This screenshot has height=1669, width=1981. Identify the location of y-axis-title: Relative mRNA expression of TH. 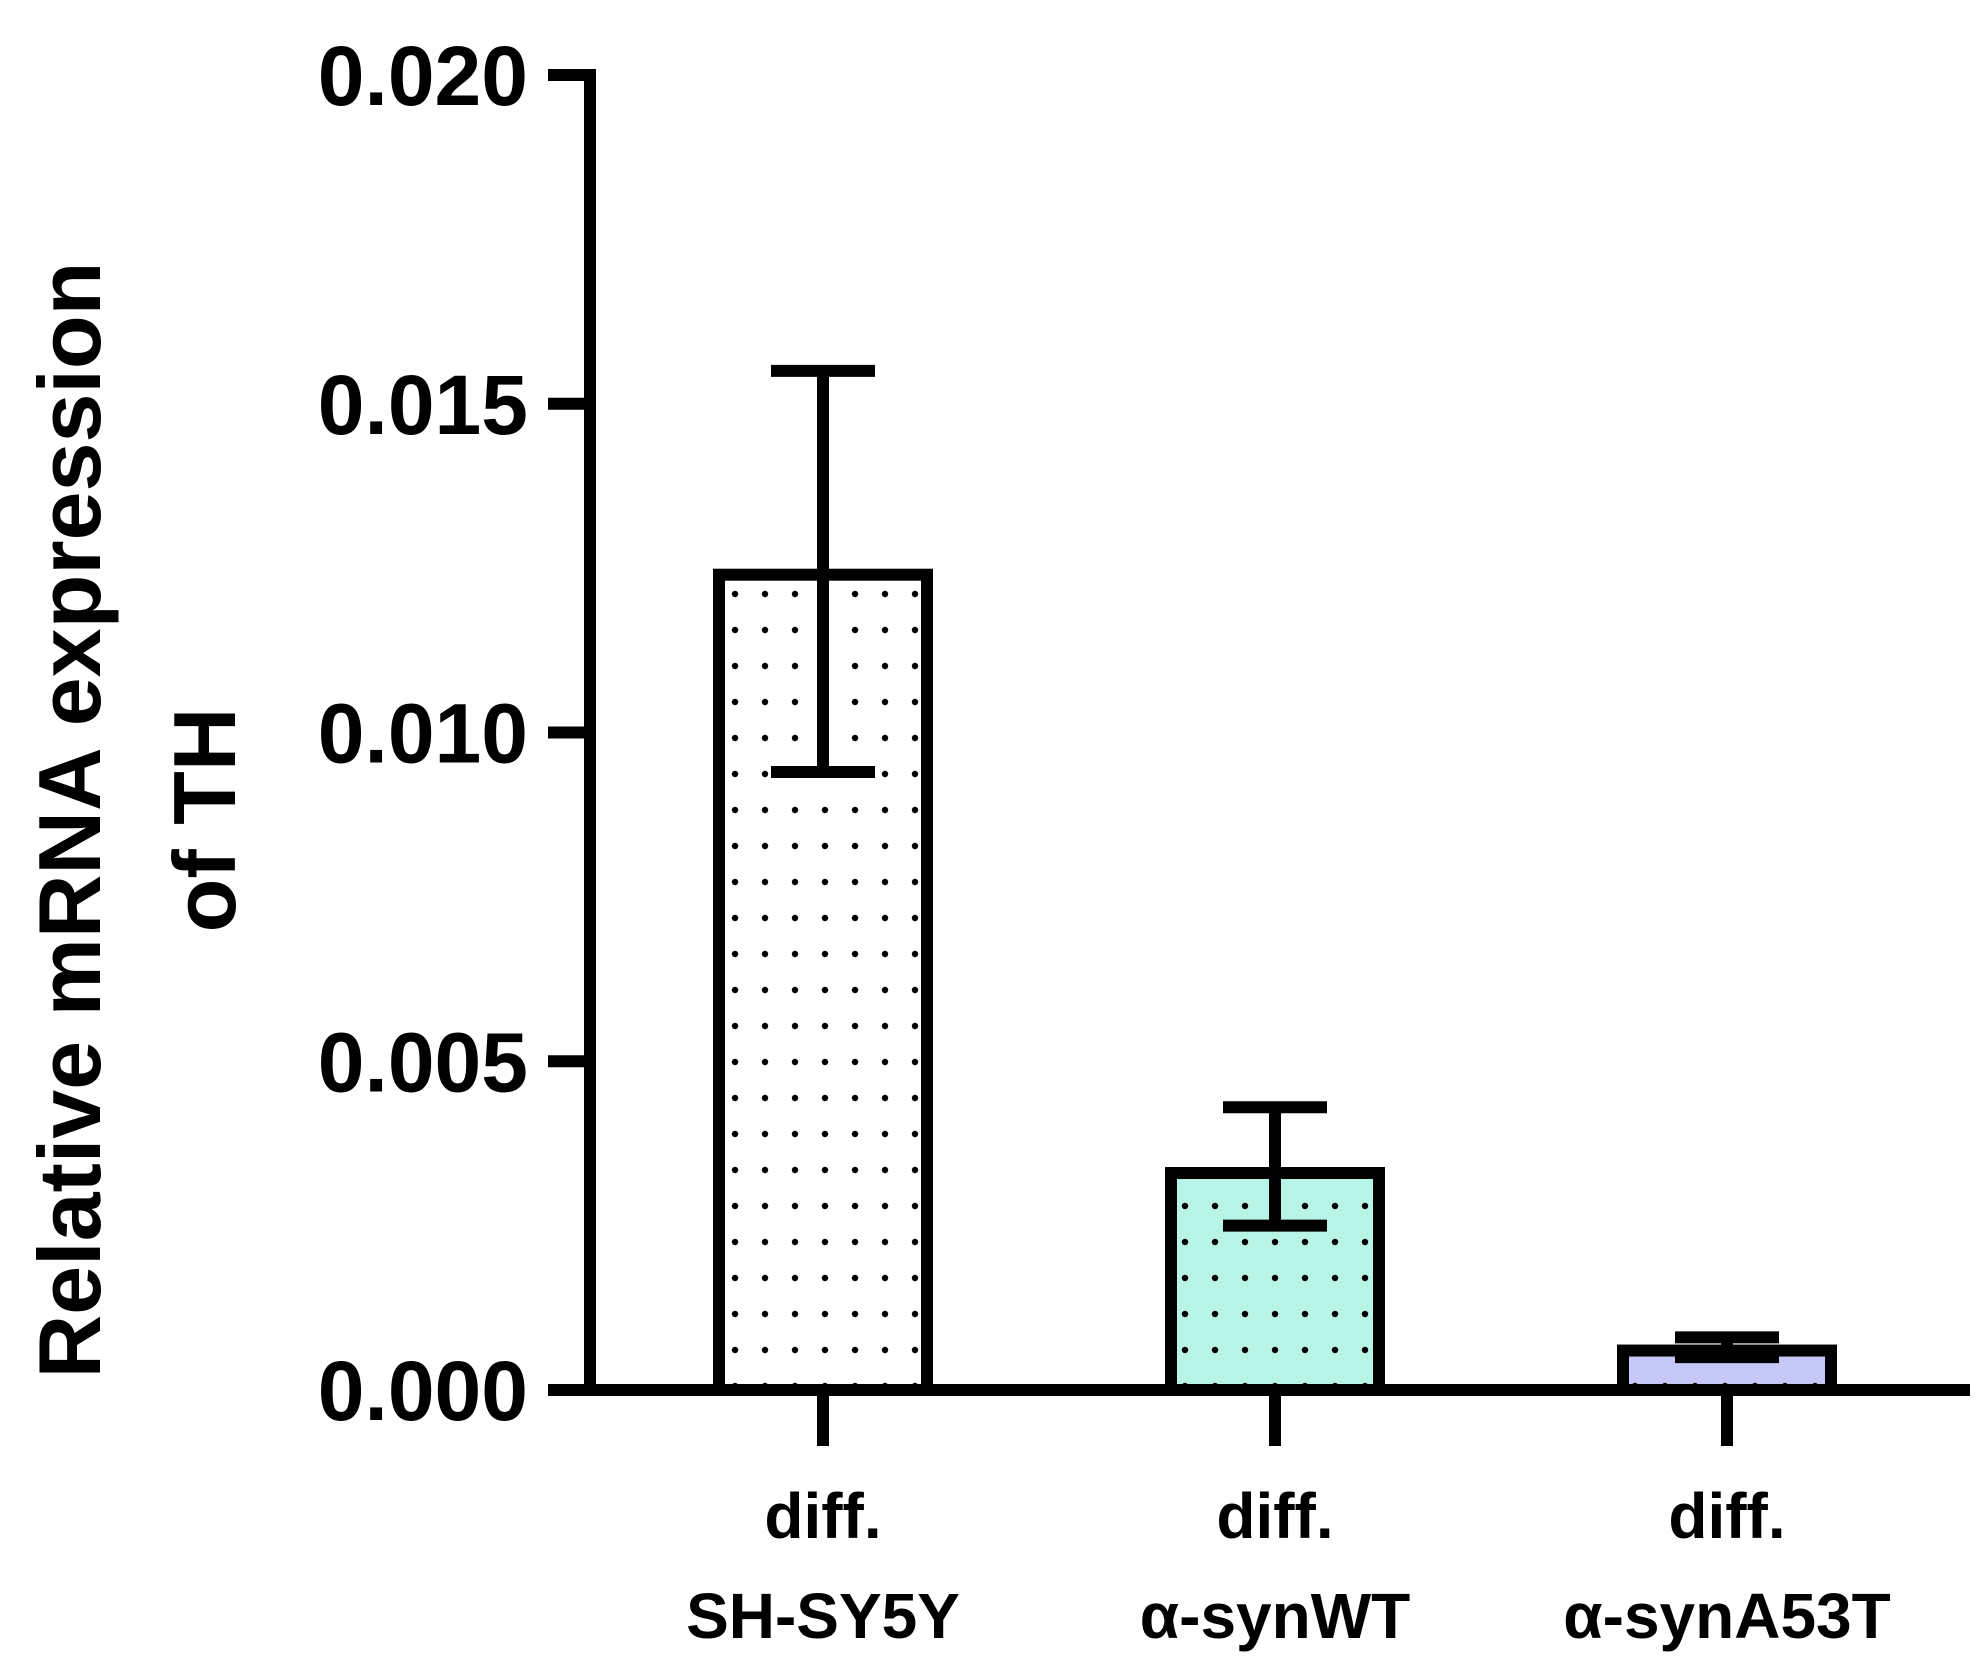
(137, 820).